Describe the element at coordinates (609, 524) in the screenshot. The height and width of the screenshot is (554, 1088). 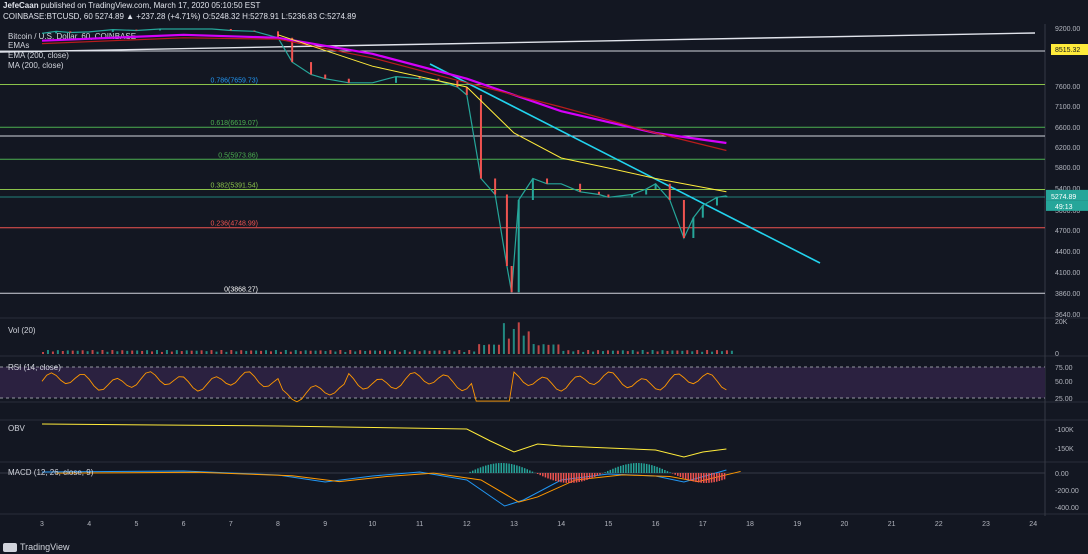
I see `time-tick-label: 15` at that location.